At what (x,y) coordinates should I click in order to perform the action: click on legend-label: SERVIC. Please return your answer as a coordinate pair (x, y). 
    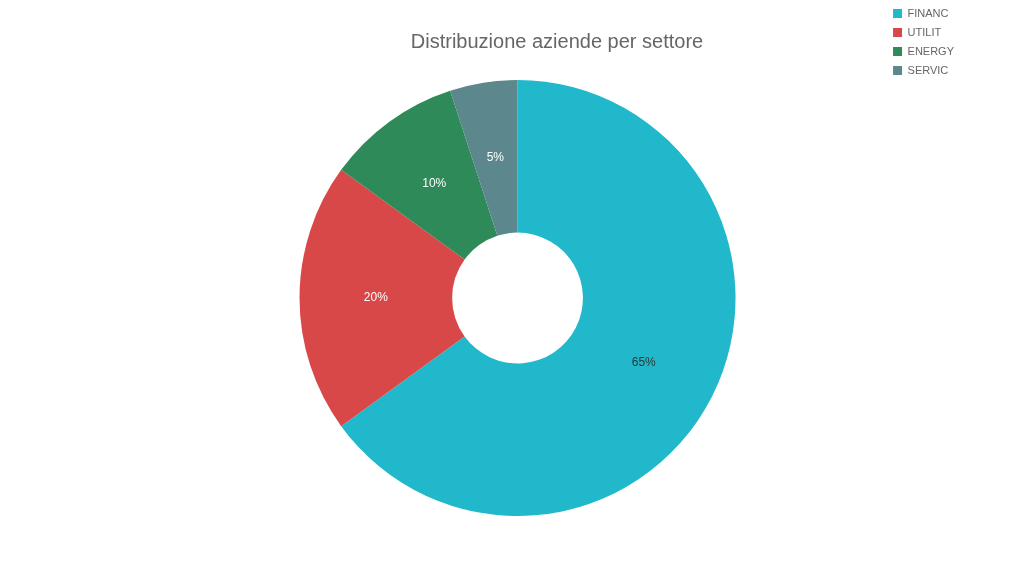
    Looking at the image, I should click on (928, 69).